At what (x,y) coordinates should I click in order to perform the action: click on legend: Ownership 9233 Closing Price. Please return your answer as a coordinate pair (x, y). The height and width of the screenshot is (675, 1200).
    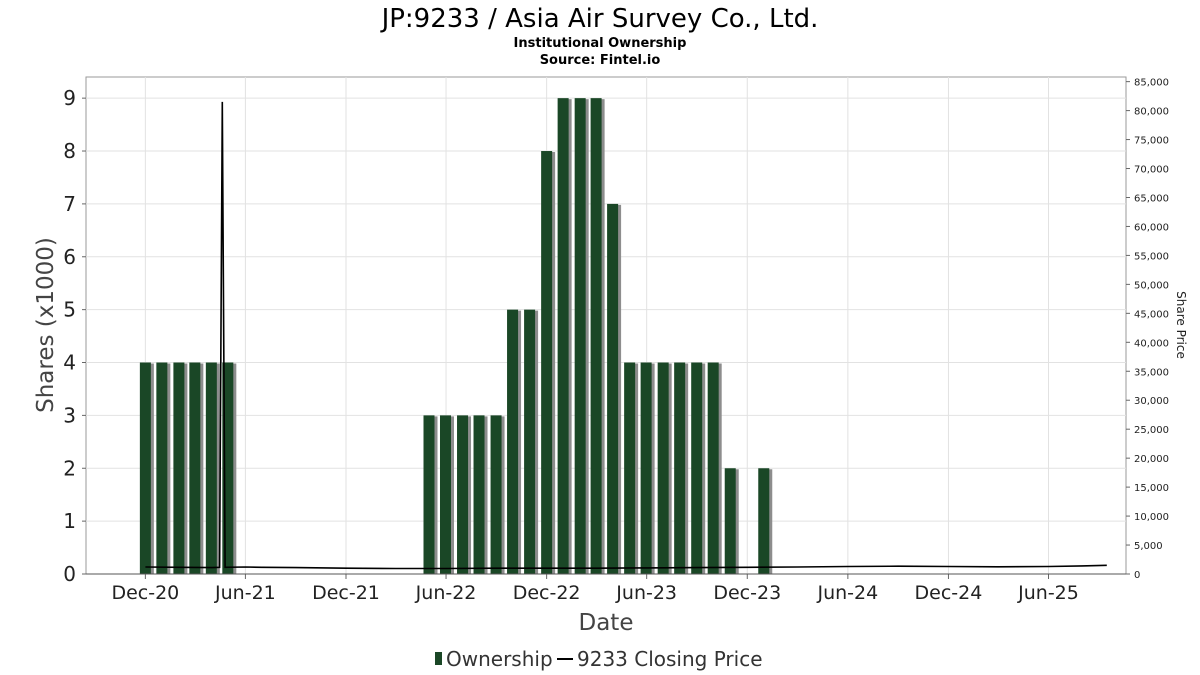
    Looking at the image, I should click on (599, 659).